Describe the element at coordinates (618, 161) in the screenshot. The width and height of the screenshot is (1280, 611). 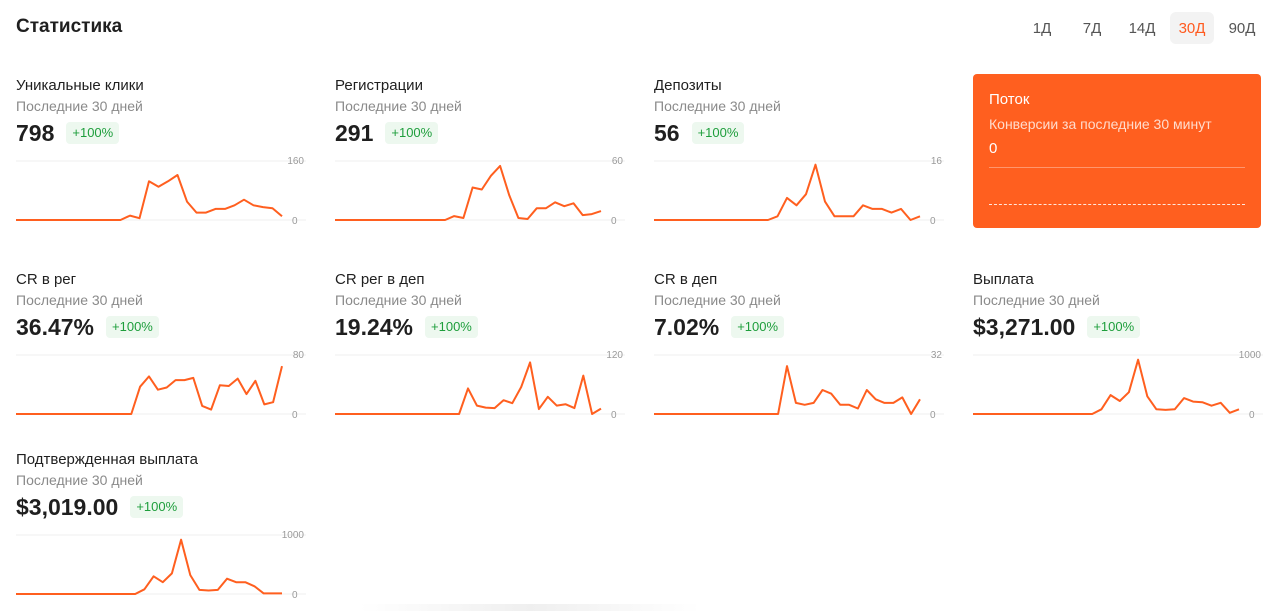
I see `y-max-label: 60` at that location.